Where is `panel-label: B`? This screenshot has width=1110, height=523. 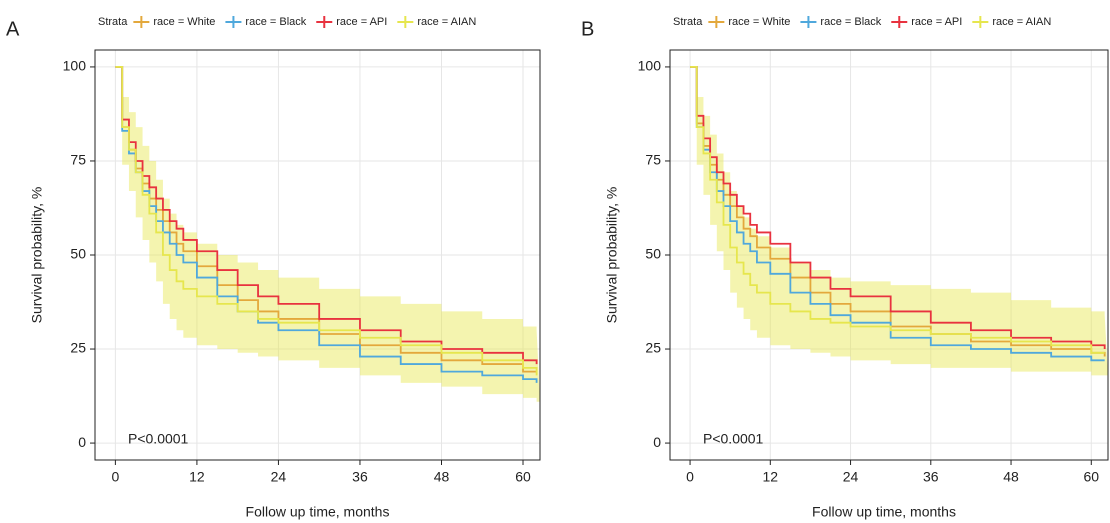 panel-label: B is located at coordinates (587, 29).